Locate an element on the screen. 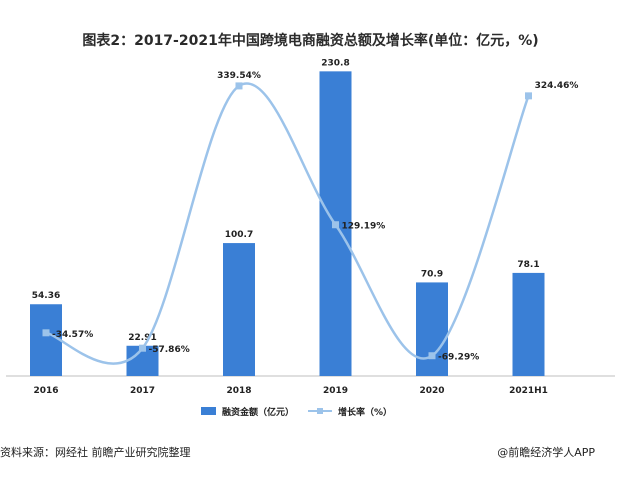 The image size is (621, 481). line-point-2016 is located at coordinates (46, 333).